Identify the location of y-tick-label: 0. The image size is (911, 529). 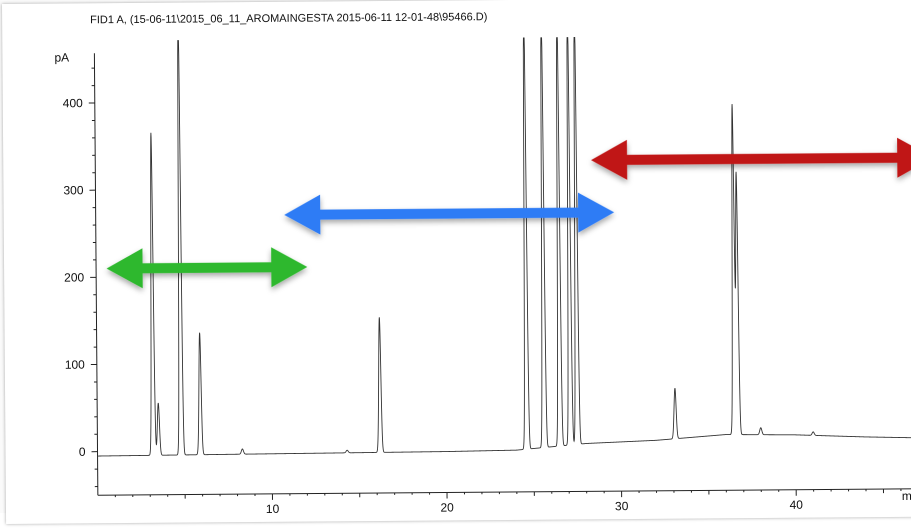
(82, 452).